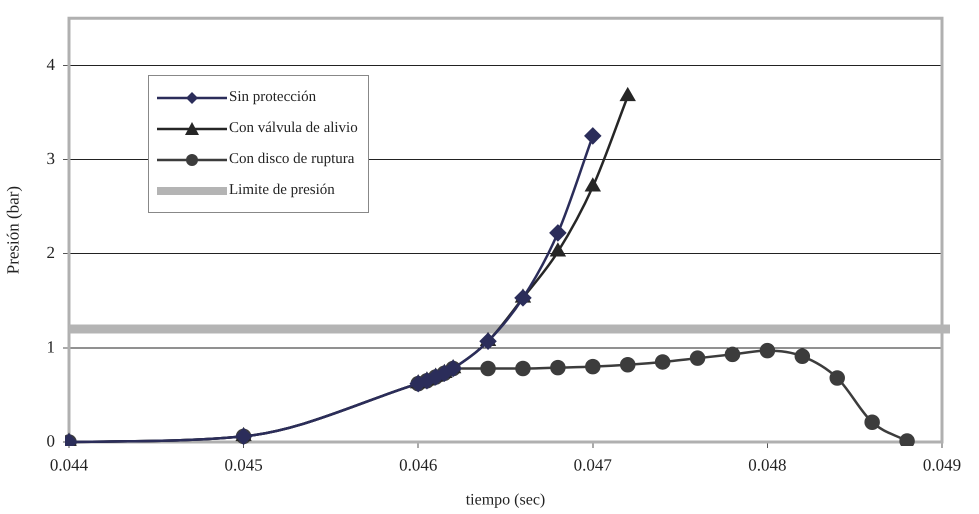  Describe the element at coordinates (942, 465) in the screenshot. I see `x-tick-label: 0.049` at that location.